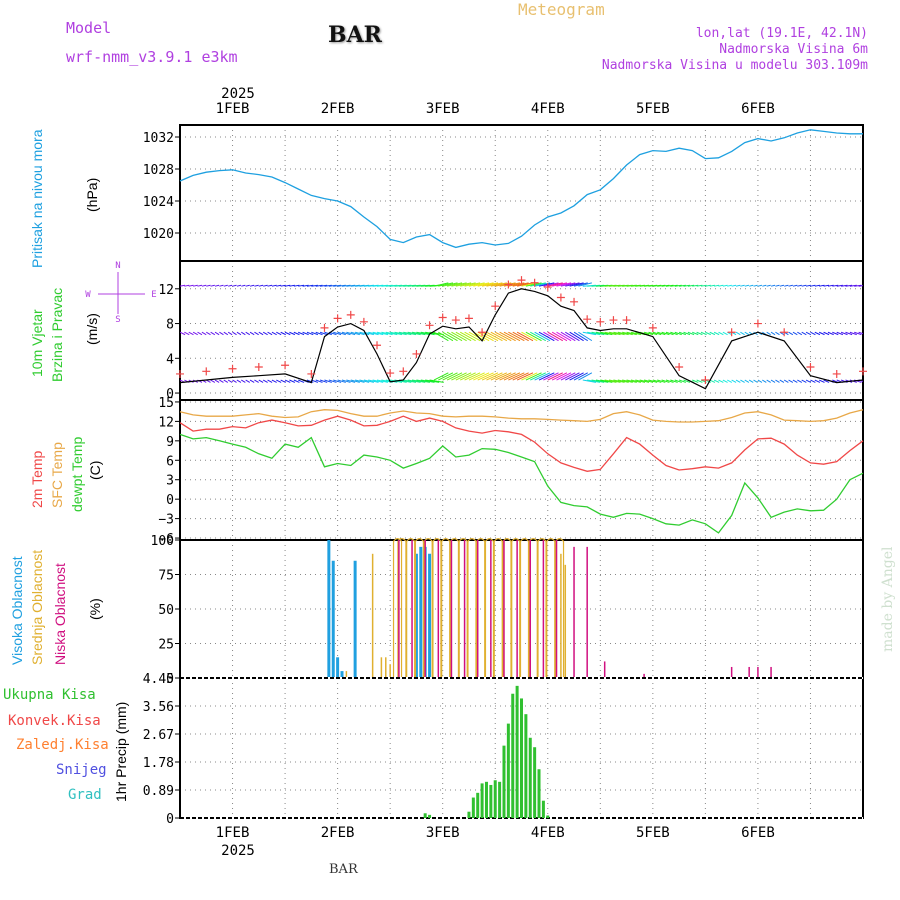  Describe the element at coordinates (49, 695) in the screenshot. I see `precip-total-legend: Ukupna Kisa` at that location.